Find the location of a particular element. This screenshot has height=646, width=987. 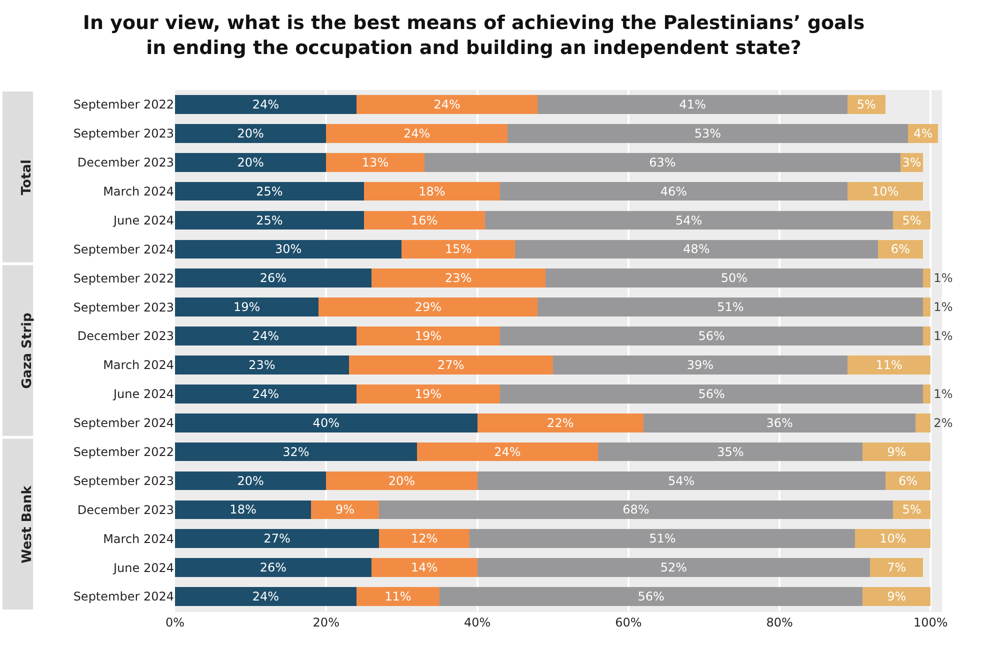

data-label: 36% is located at coordinates (779, 423).